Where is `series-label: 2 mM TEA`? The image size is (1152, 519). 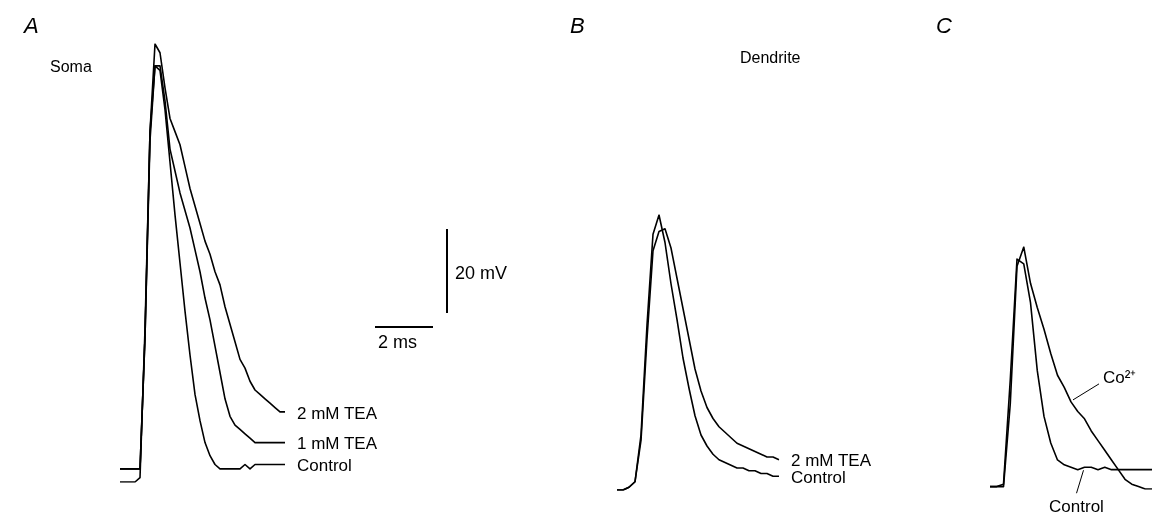
series-label: 2 mM TEA is located at coordinates (337, 413).